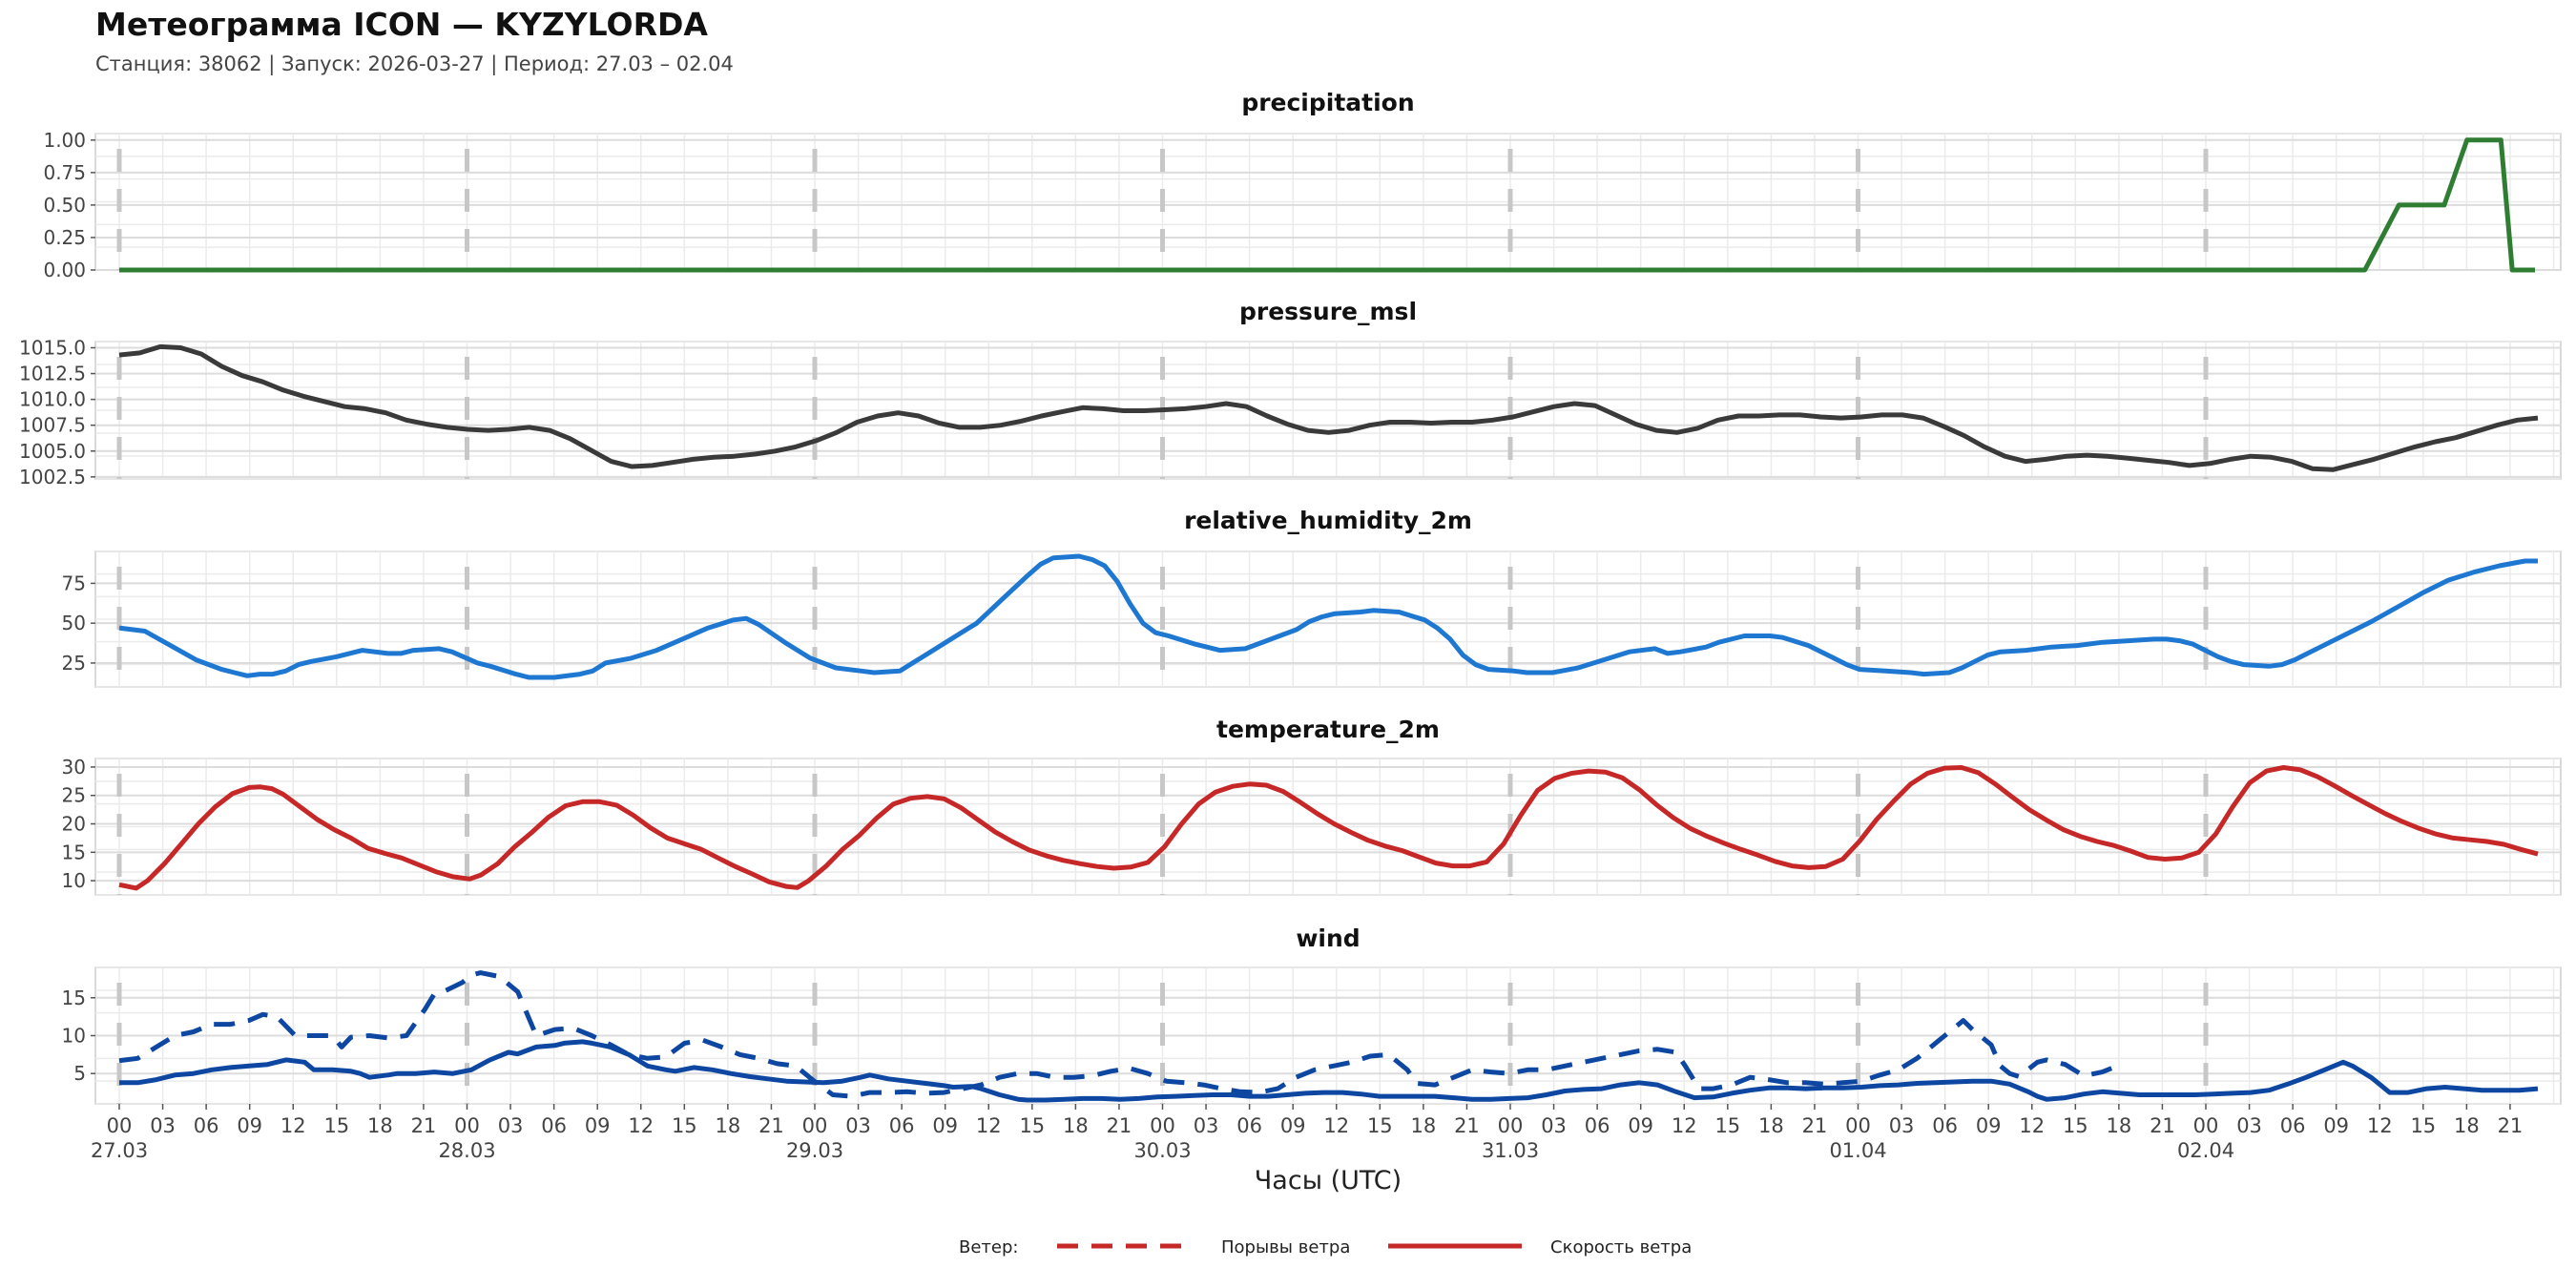 This screenshot has height=1288, width=2576. Describe the element at coordinates (52, 374) in the screenshot. I see `y-tick-label: 1012.5` at that location.